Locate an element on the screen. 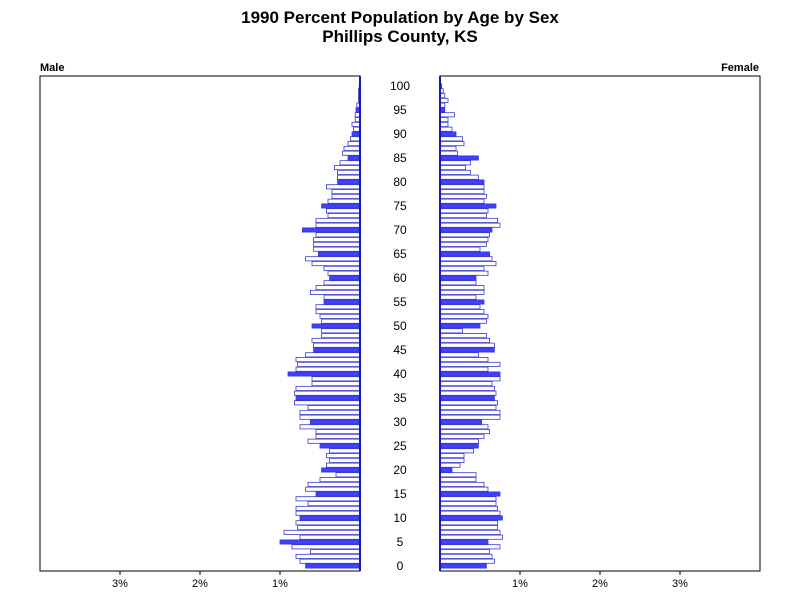 This screenshot has height=600, width=800. male-percent-label-1: 1% is located at coordinates (280, 584).